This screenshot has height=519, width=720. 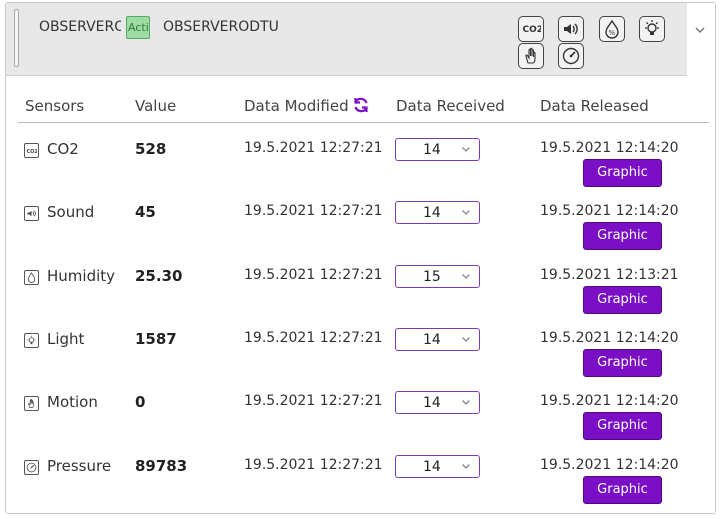 I want to click on data-received-value: 15, so click(x=432, y=276).